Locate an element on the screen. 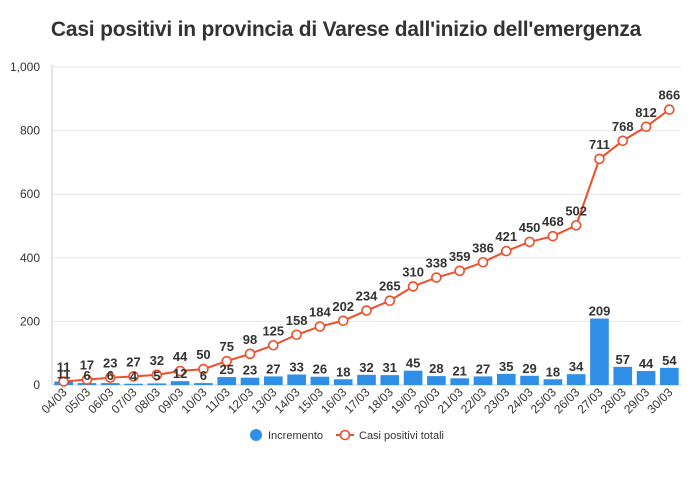  line-value-label: 468 is located at coordinates (553, 221).